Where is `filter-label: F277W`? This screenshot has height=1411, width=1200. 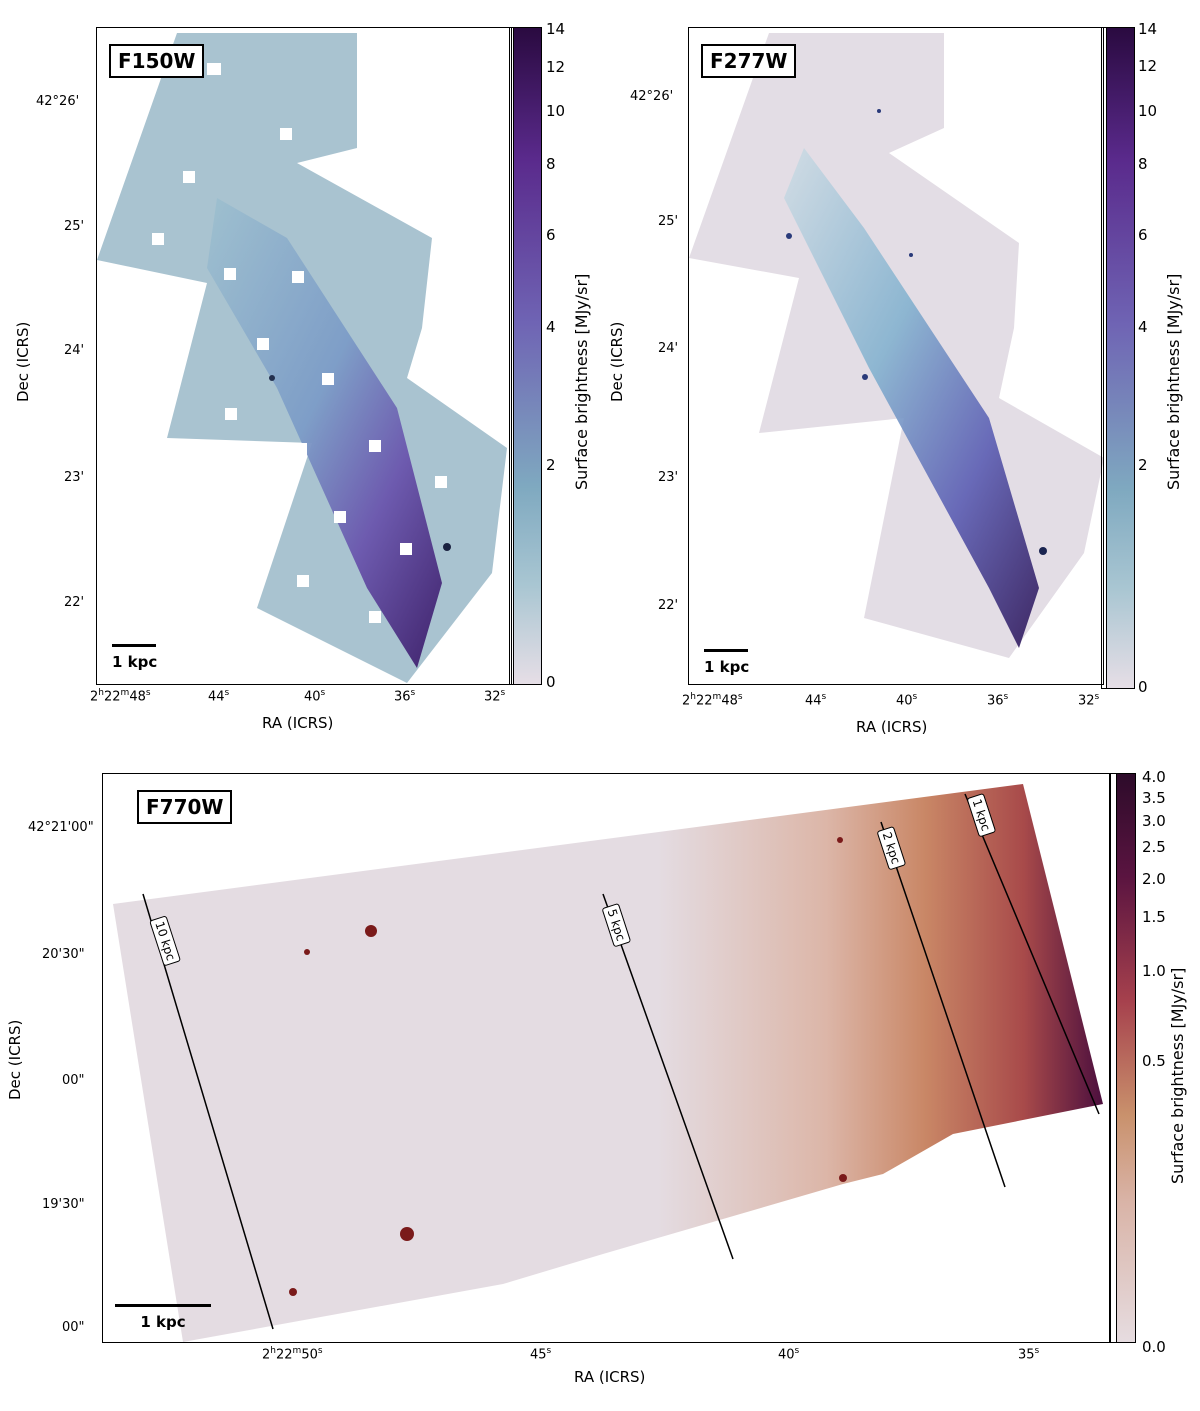
filter-label: F277W is located at coordinates (749, 61).